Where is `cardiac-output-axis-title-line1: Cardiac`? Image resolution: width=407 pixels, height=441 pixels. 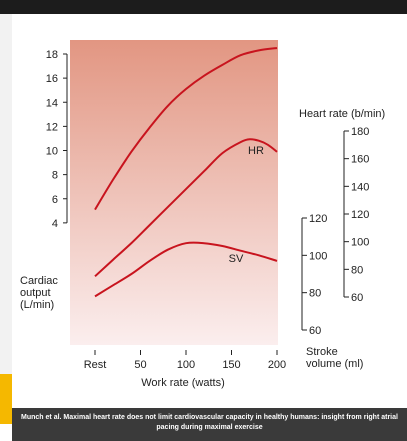
cardiac-output-axis-title-line1: Cardiac is located at coordinates (39, 281).